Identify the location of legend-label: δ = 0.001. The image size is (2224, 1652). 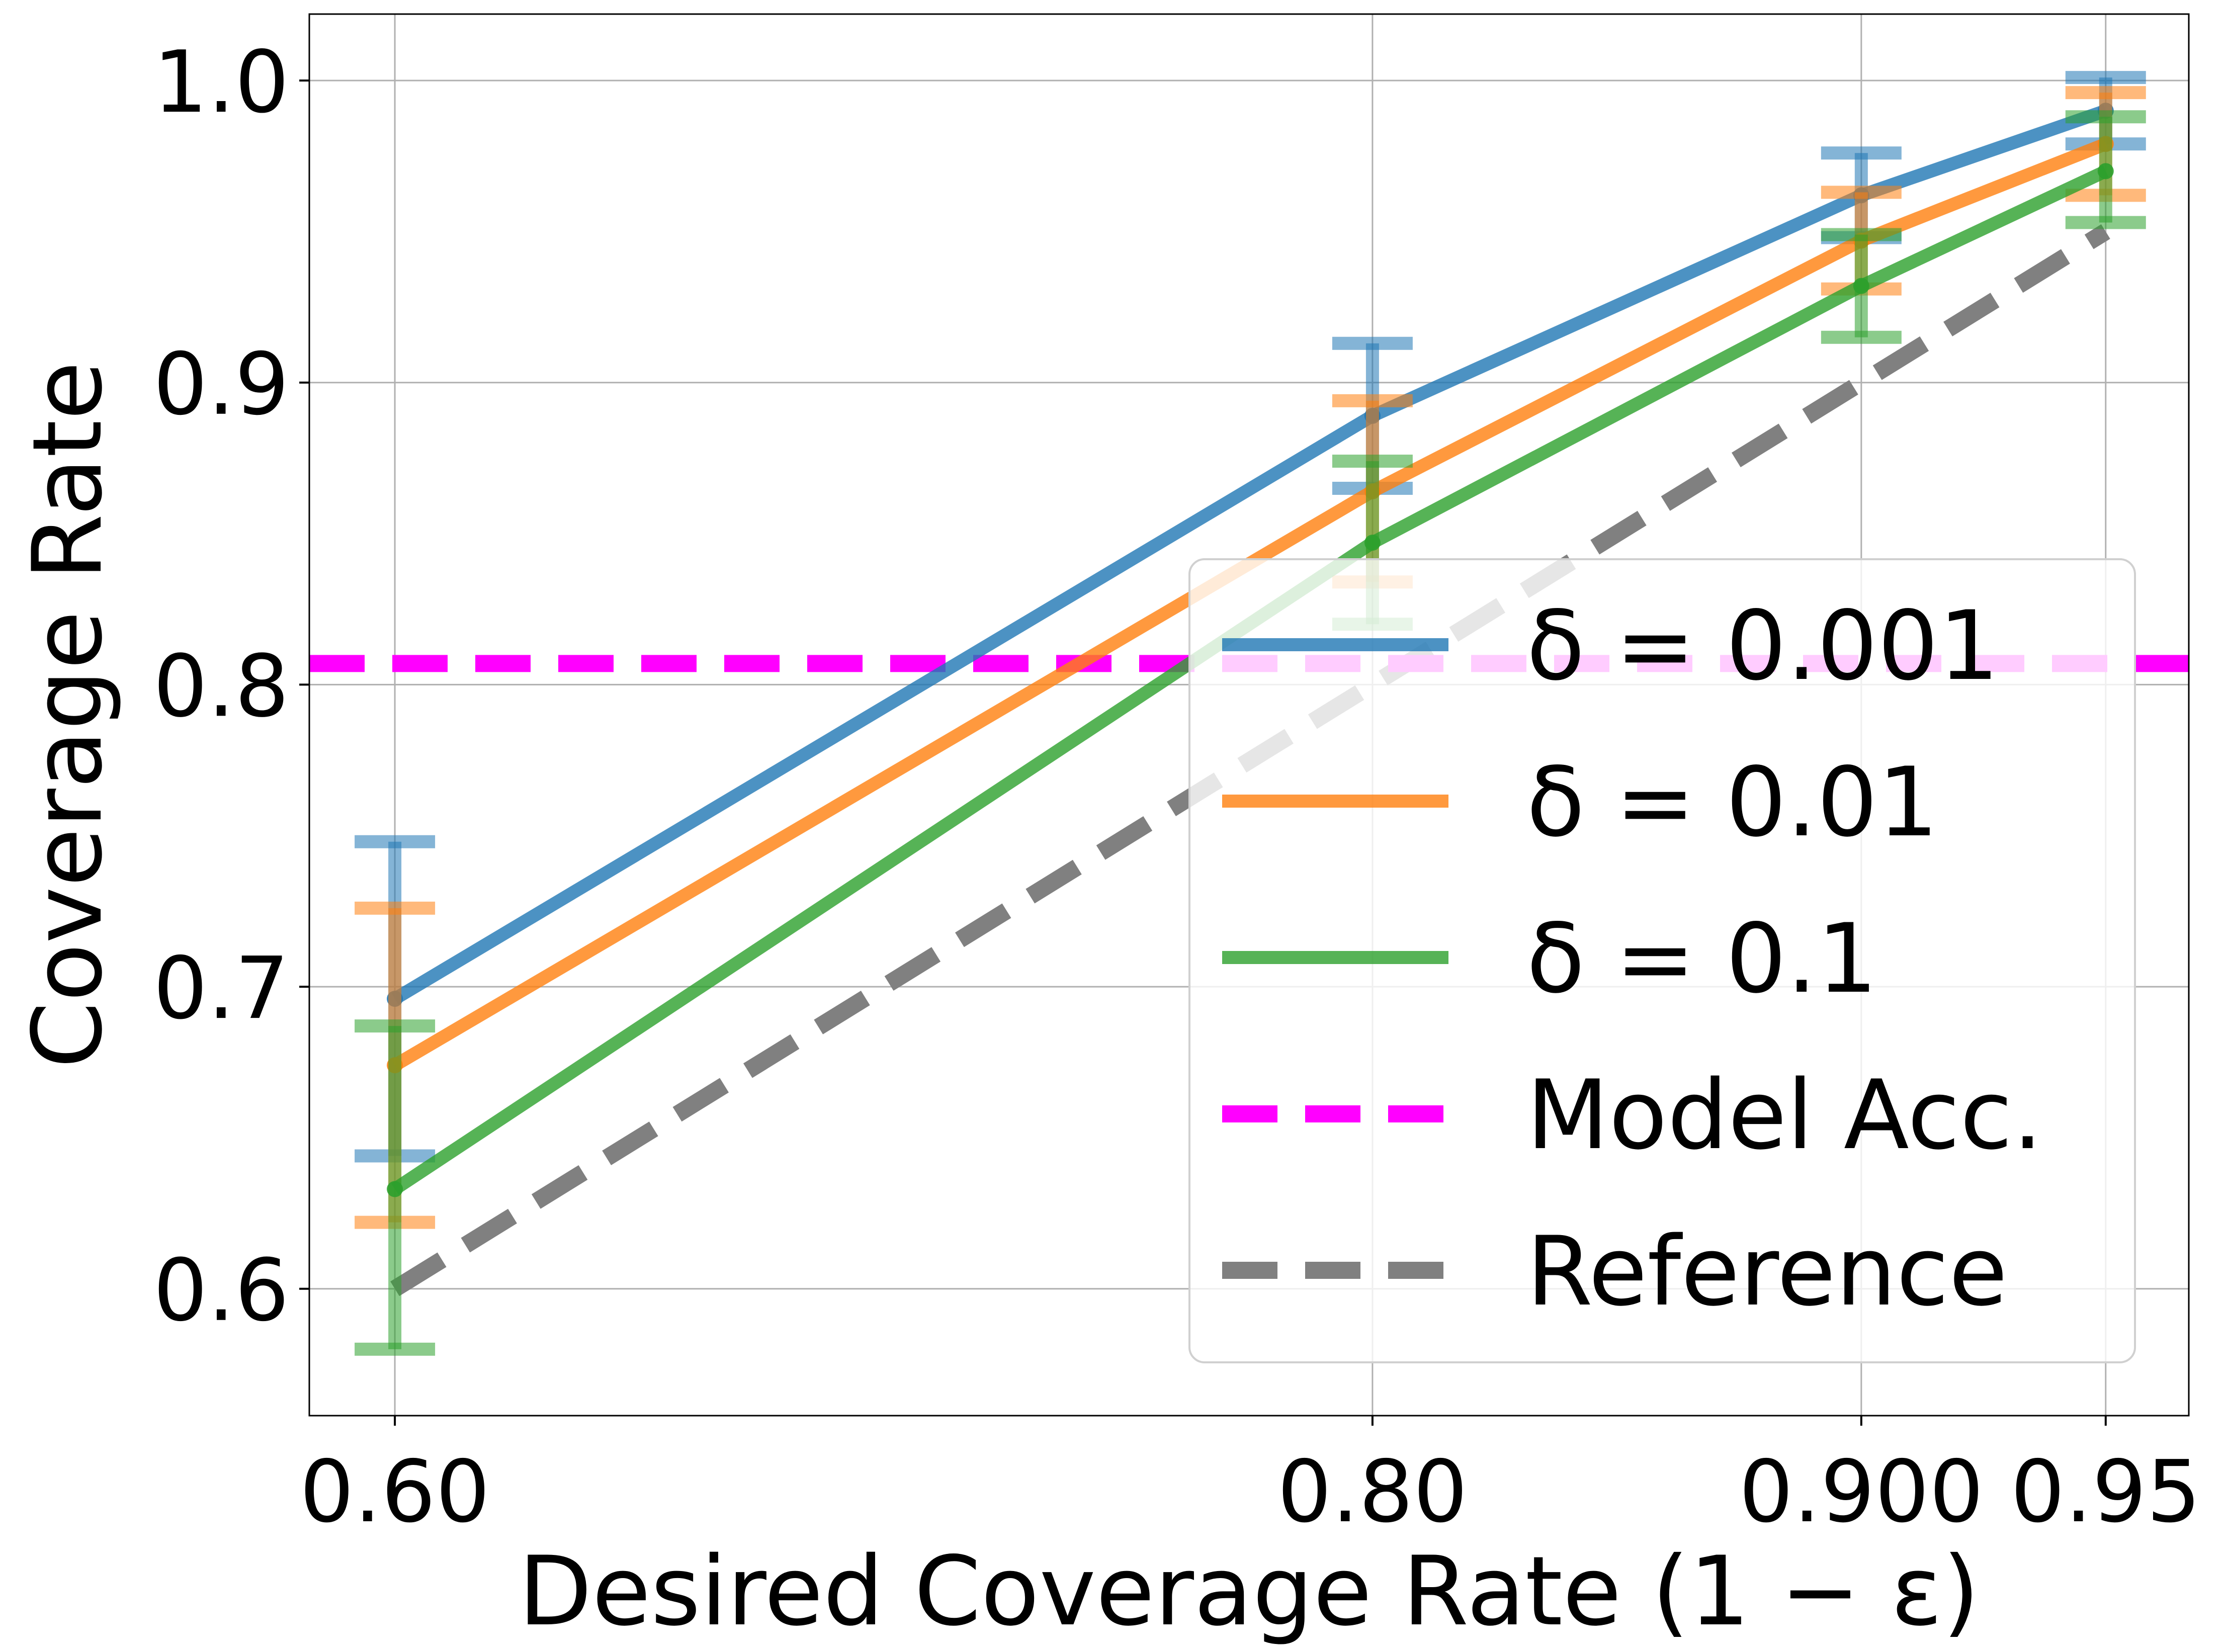
(1763, 646).